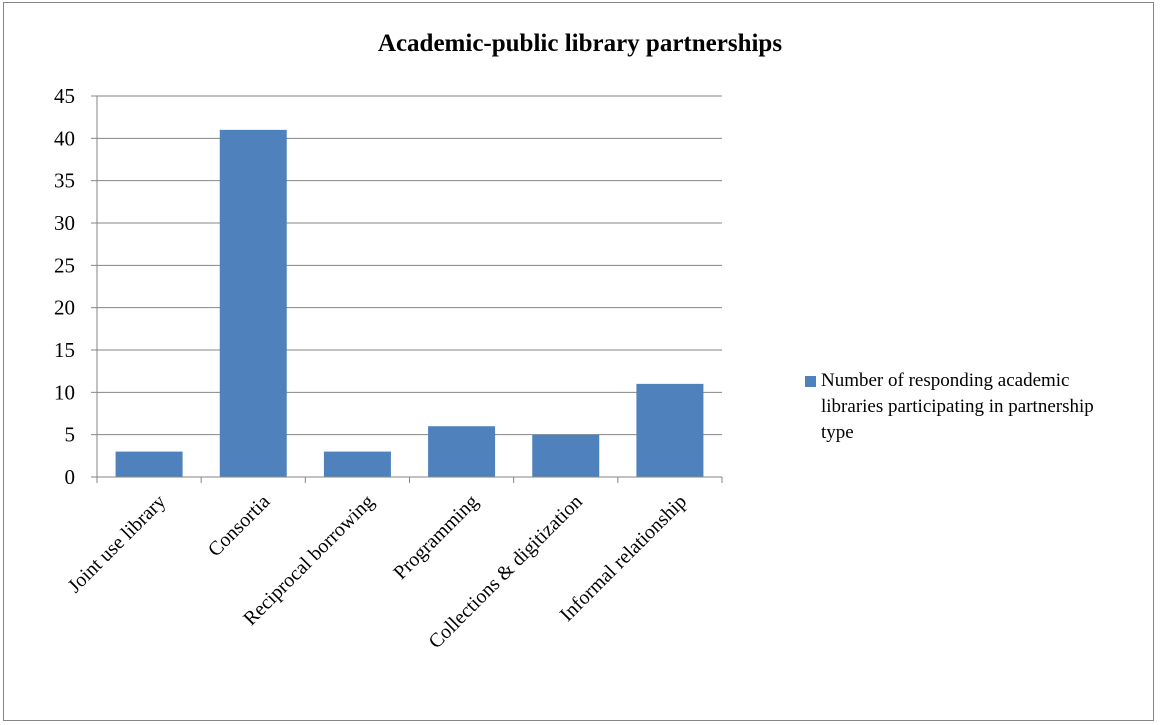 This screenshot has height=725, width=1160. I want to click on x-tick-label: Joint use library, so click(117, 544).